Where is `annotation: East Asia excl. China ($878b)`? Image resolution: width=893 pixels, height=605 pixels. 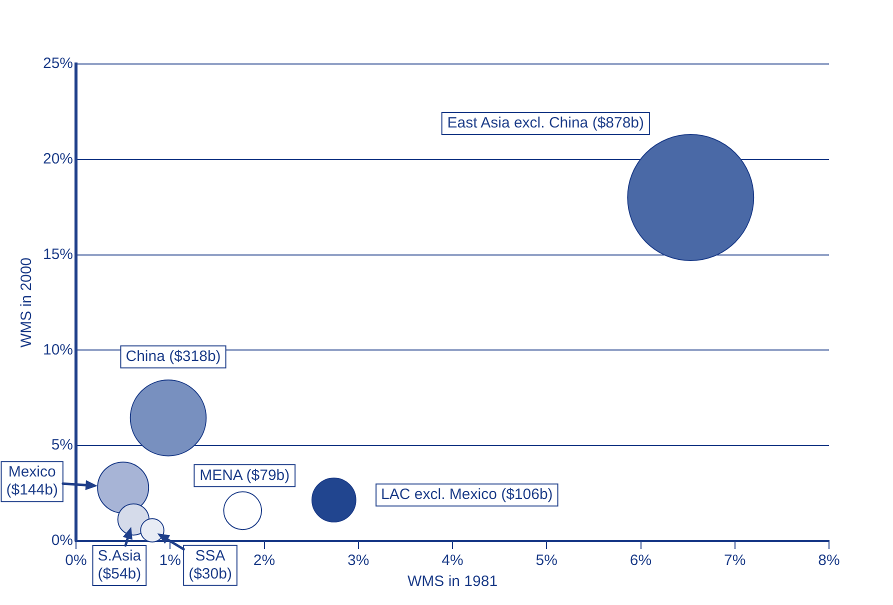
annotation: East Asia excl. China ($878b) is located at coordinates (545, 123).